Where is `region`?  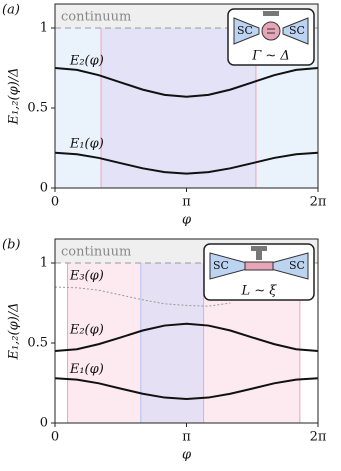 region is located at coordinates (172, 331).